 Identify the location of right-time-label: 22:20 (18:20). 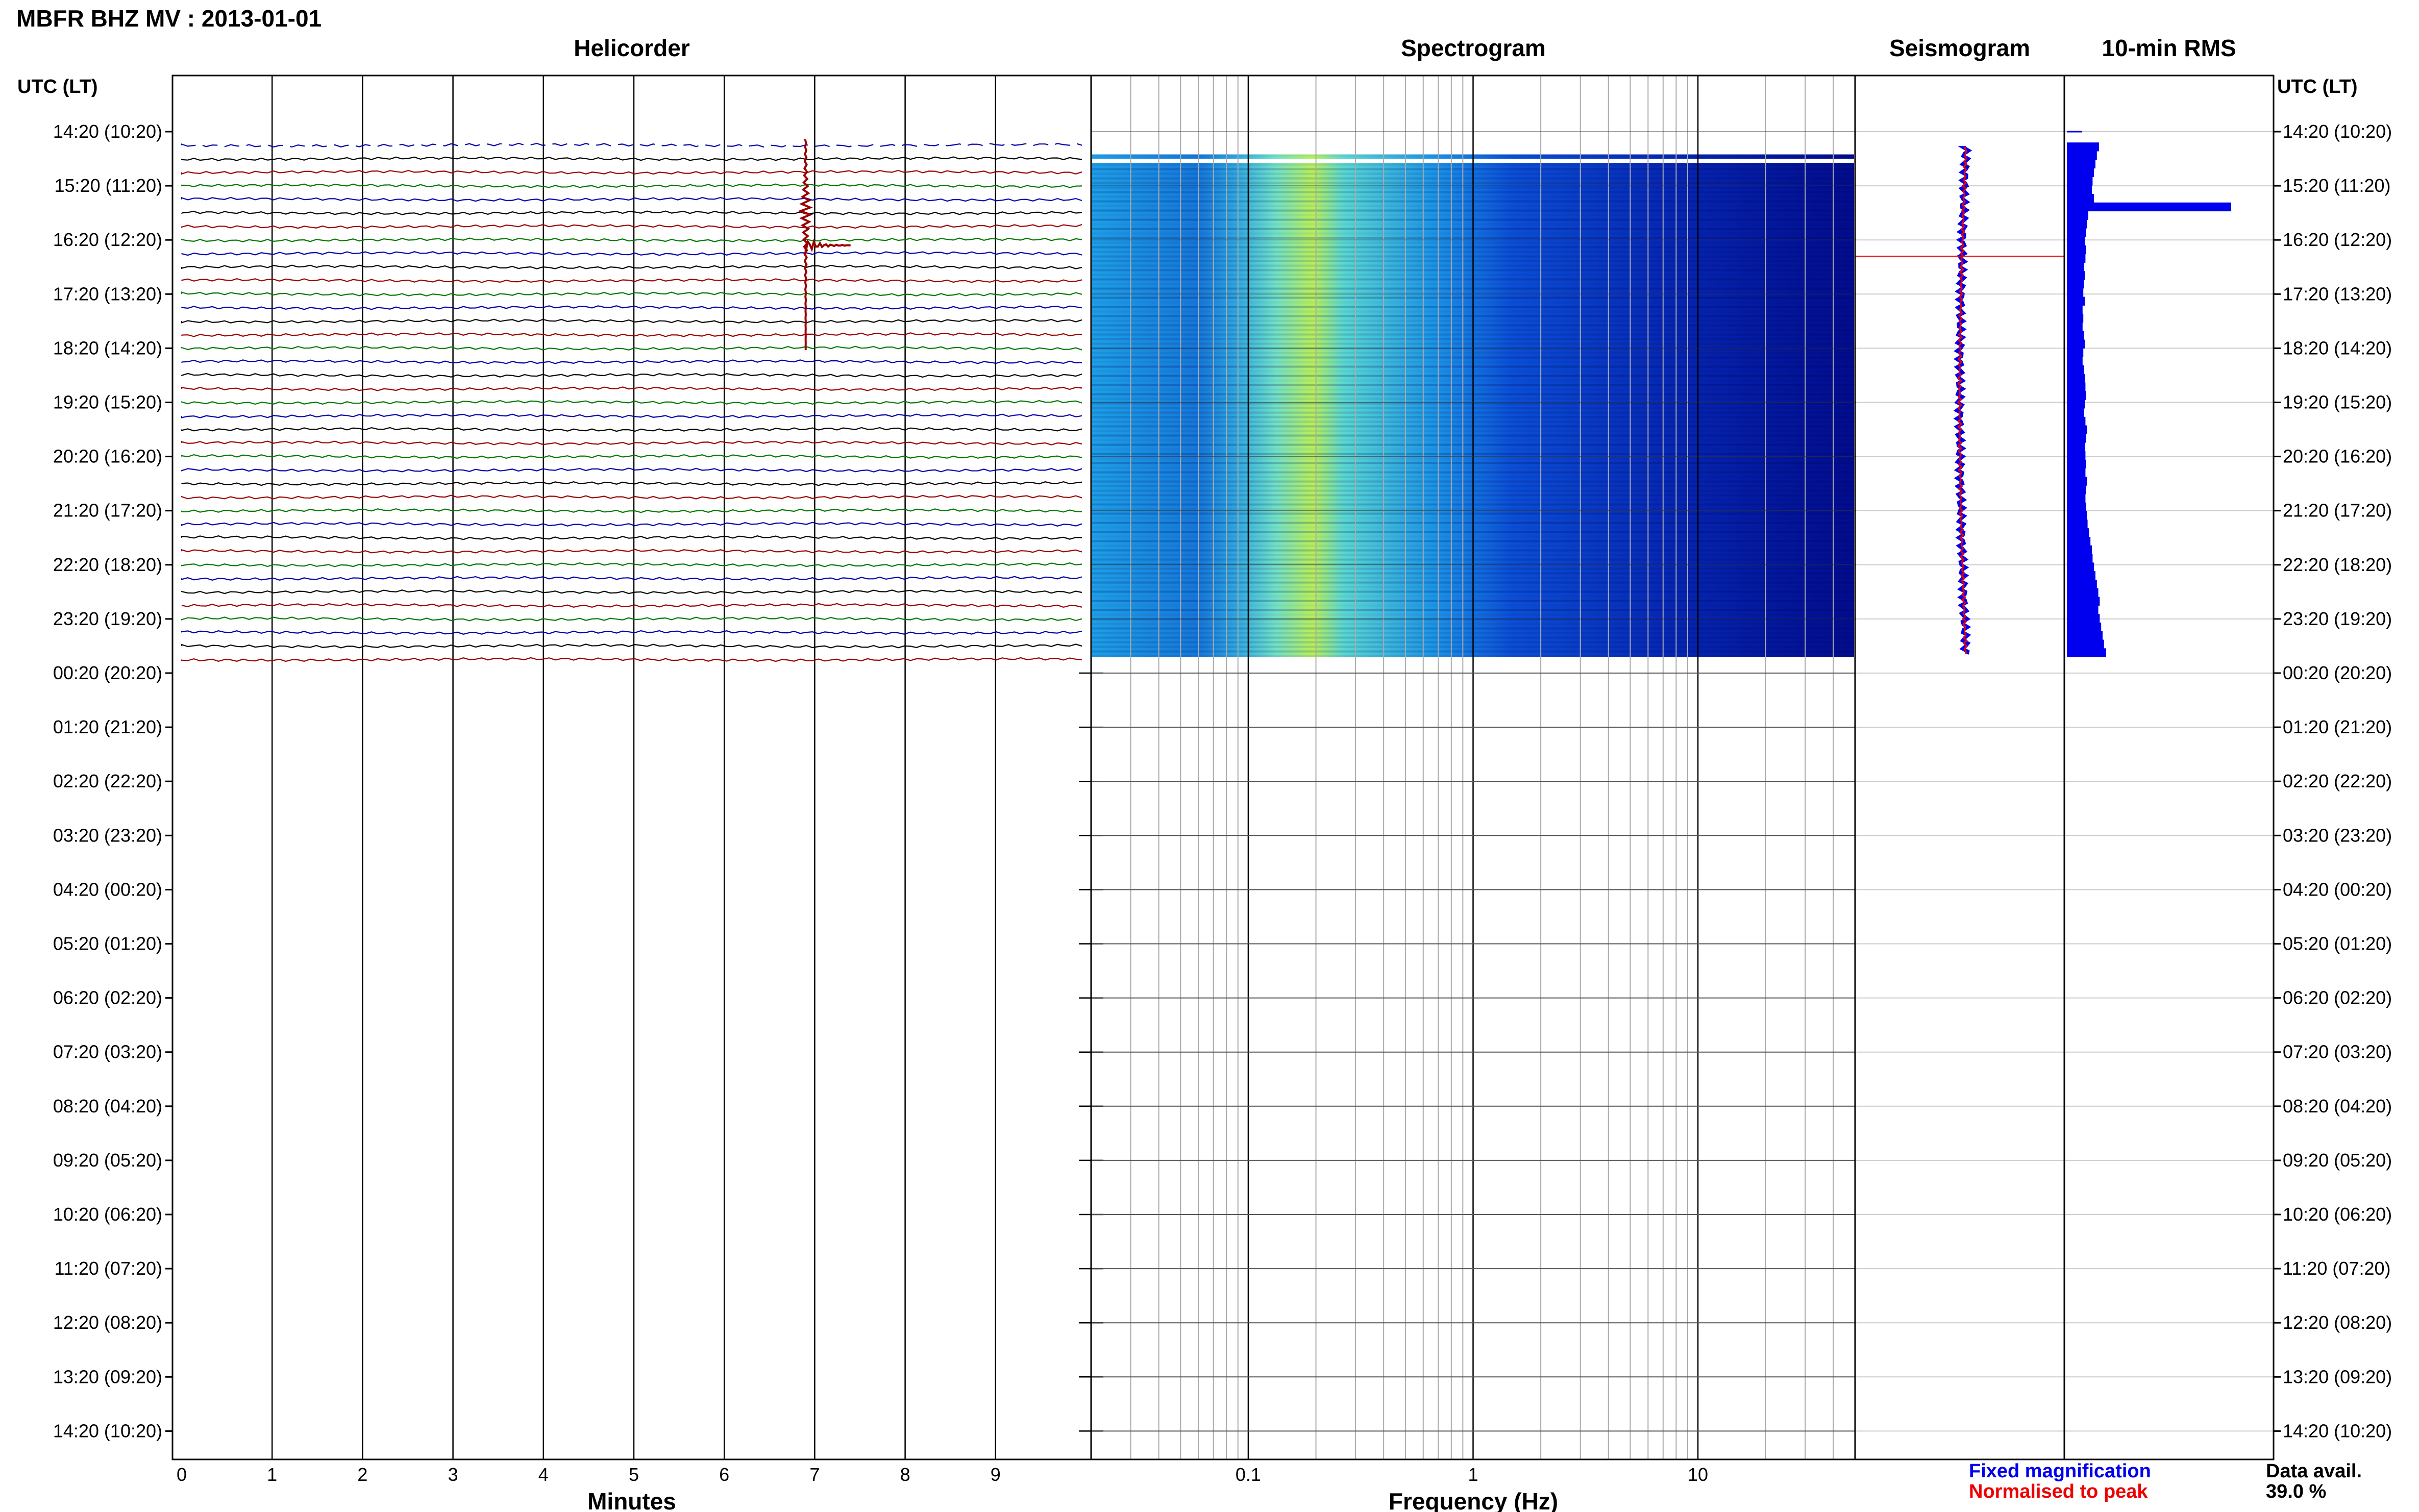
(2337, 564).